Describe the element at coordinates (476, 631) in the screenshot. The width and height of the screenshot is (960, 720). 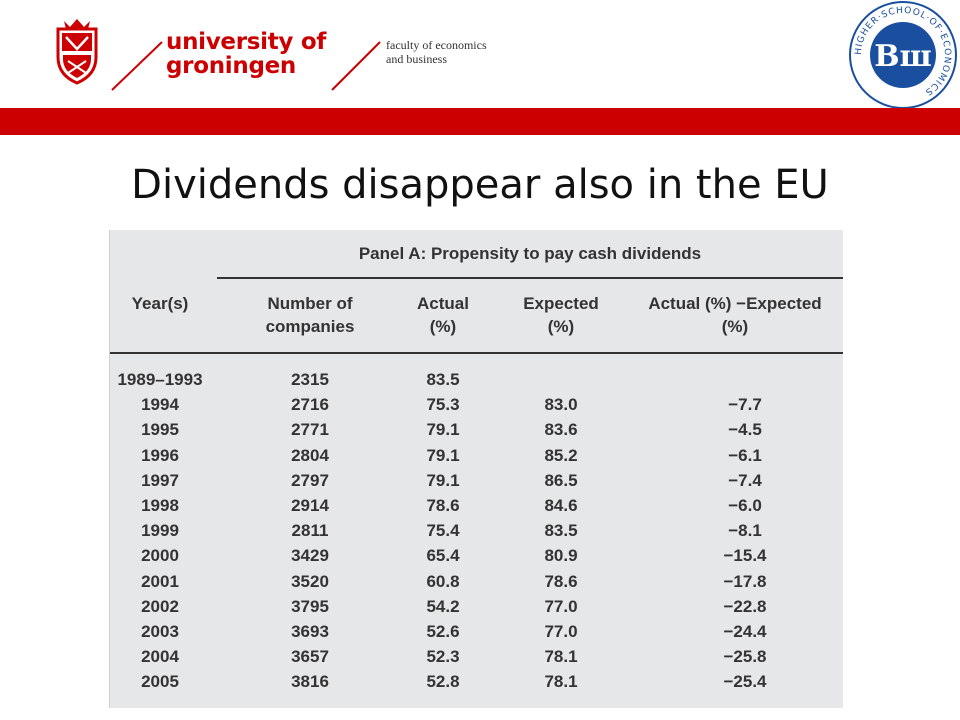
I see `table-row: 2003 3693 52.6 77.0 −24.4` at that location.